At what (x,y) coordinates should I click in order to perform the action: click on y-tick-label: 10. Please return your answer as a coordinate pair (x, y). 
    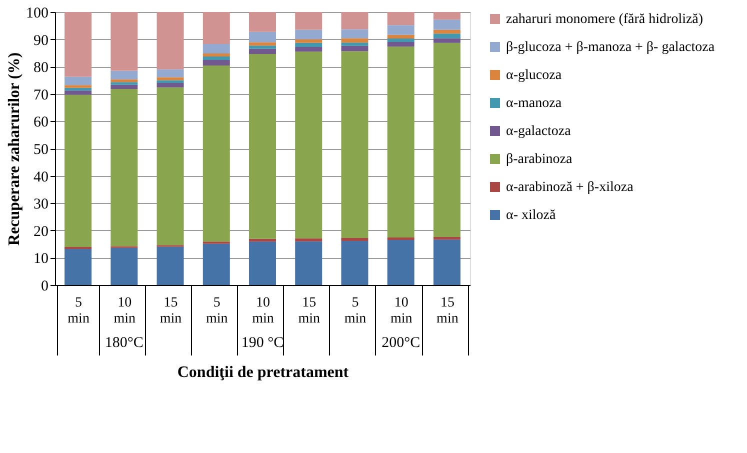
    Looking at the image, I should click on (41, 259).